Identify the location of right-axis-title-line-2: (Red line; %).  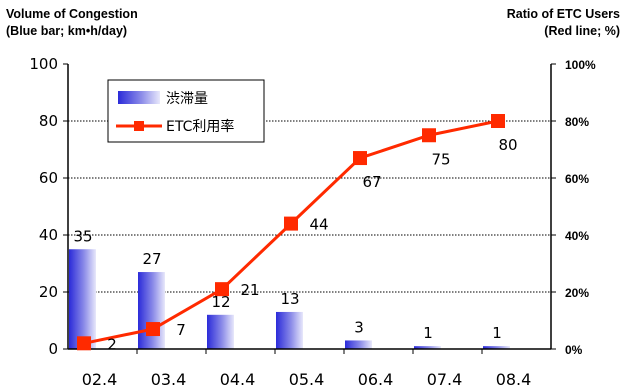
(582, 31).